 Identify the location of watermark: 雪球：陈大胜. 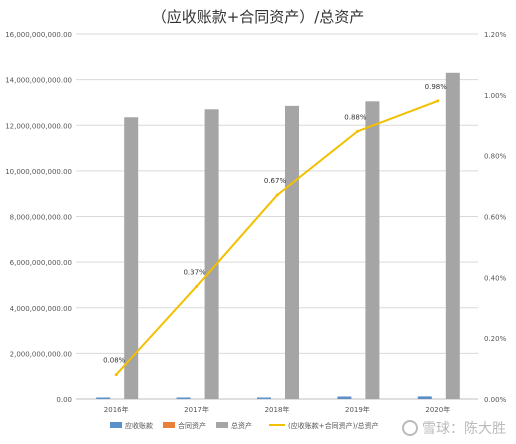
(454, 428).